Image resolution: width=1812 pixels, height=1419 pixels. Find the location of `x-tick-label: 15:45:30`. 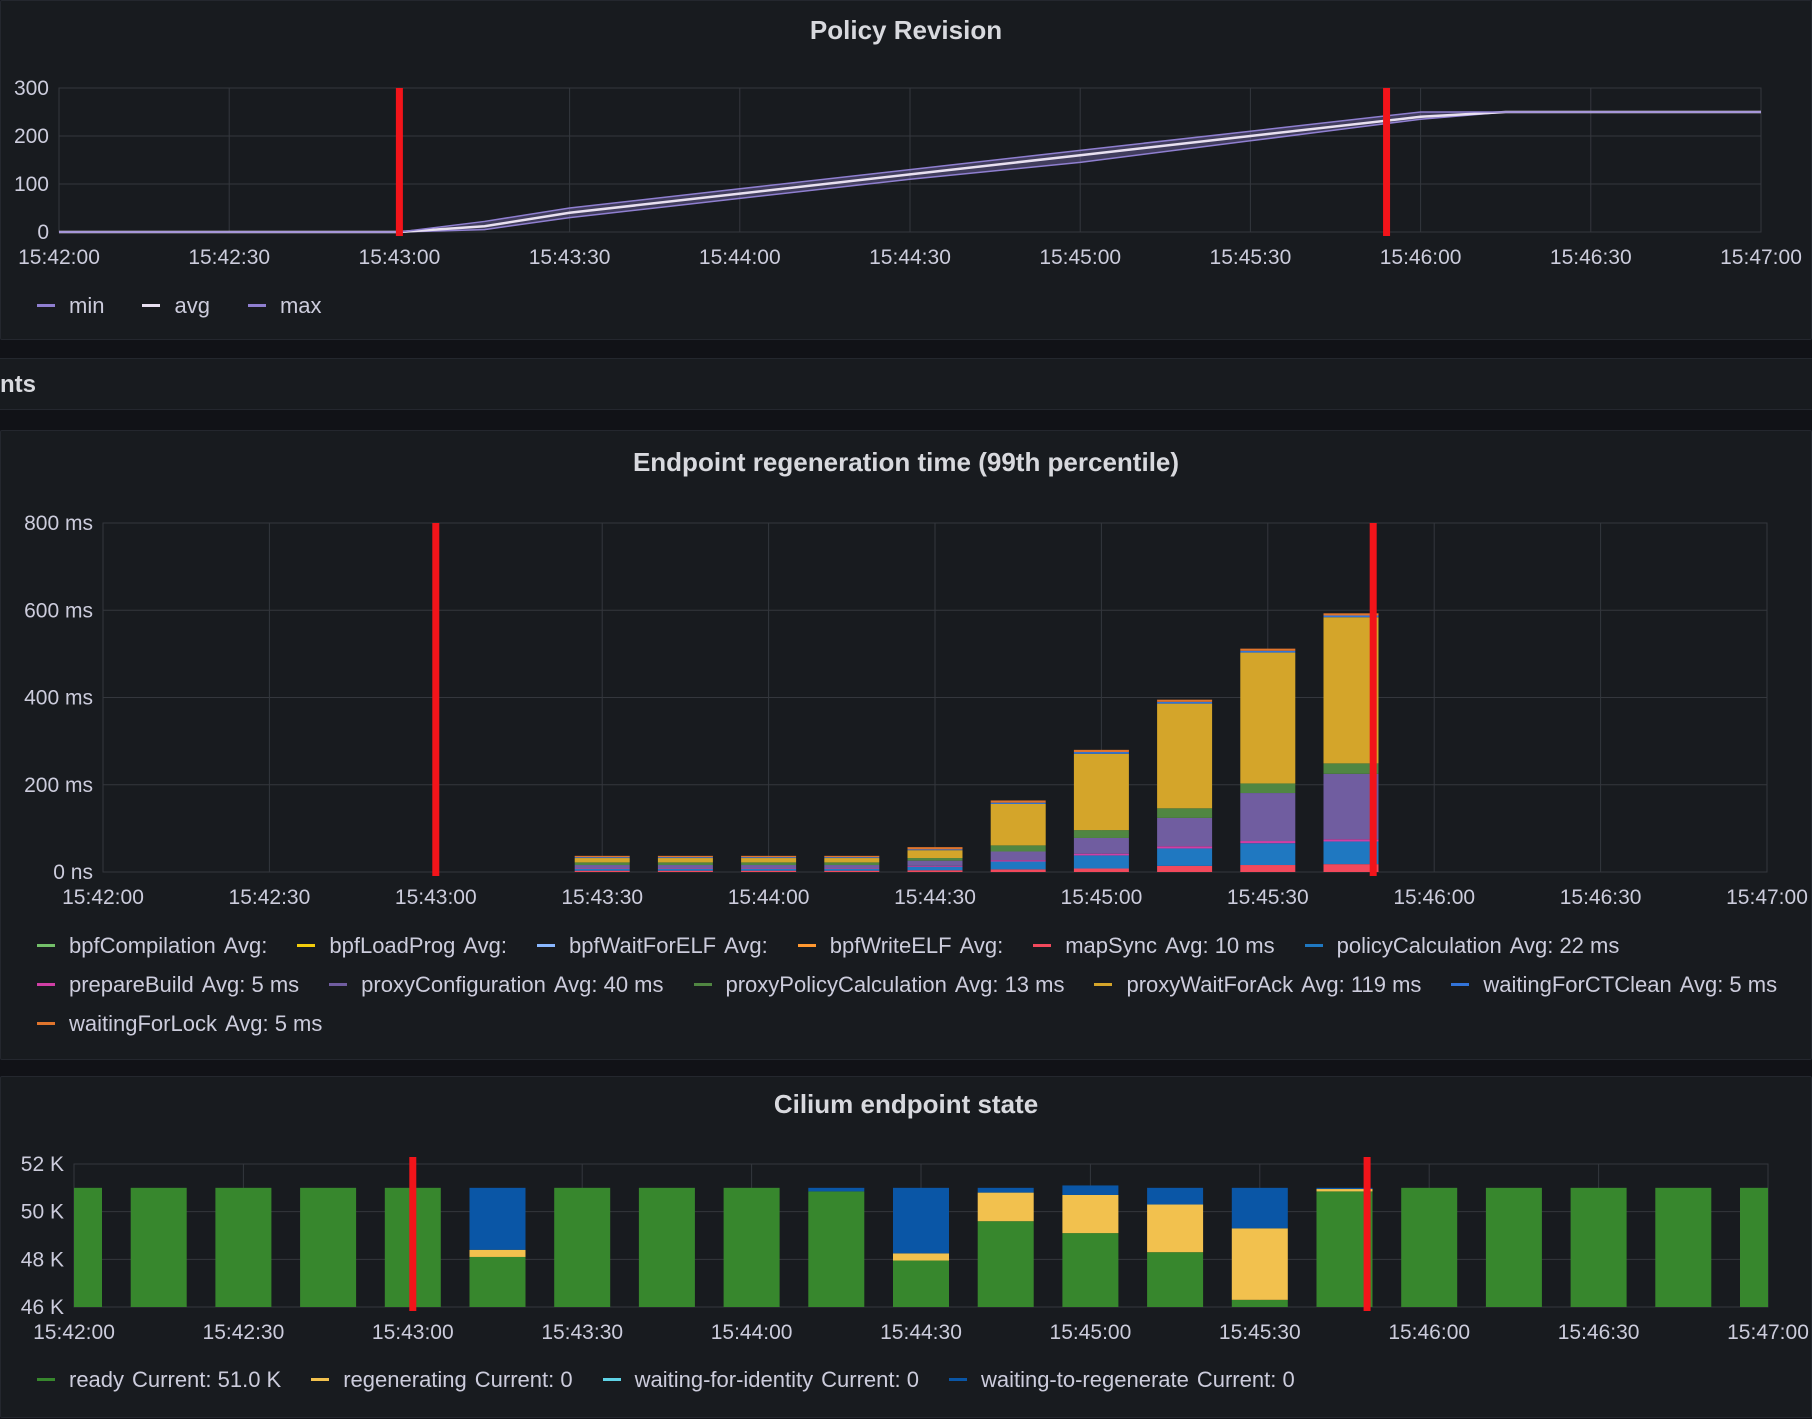

x-tick-label: 15:45:30 is located at coordinates (1251, 257).